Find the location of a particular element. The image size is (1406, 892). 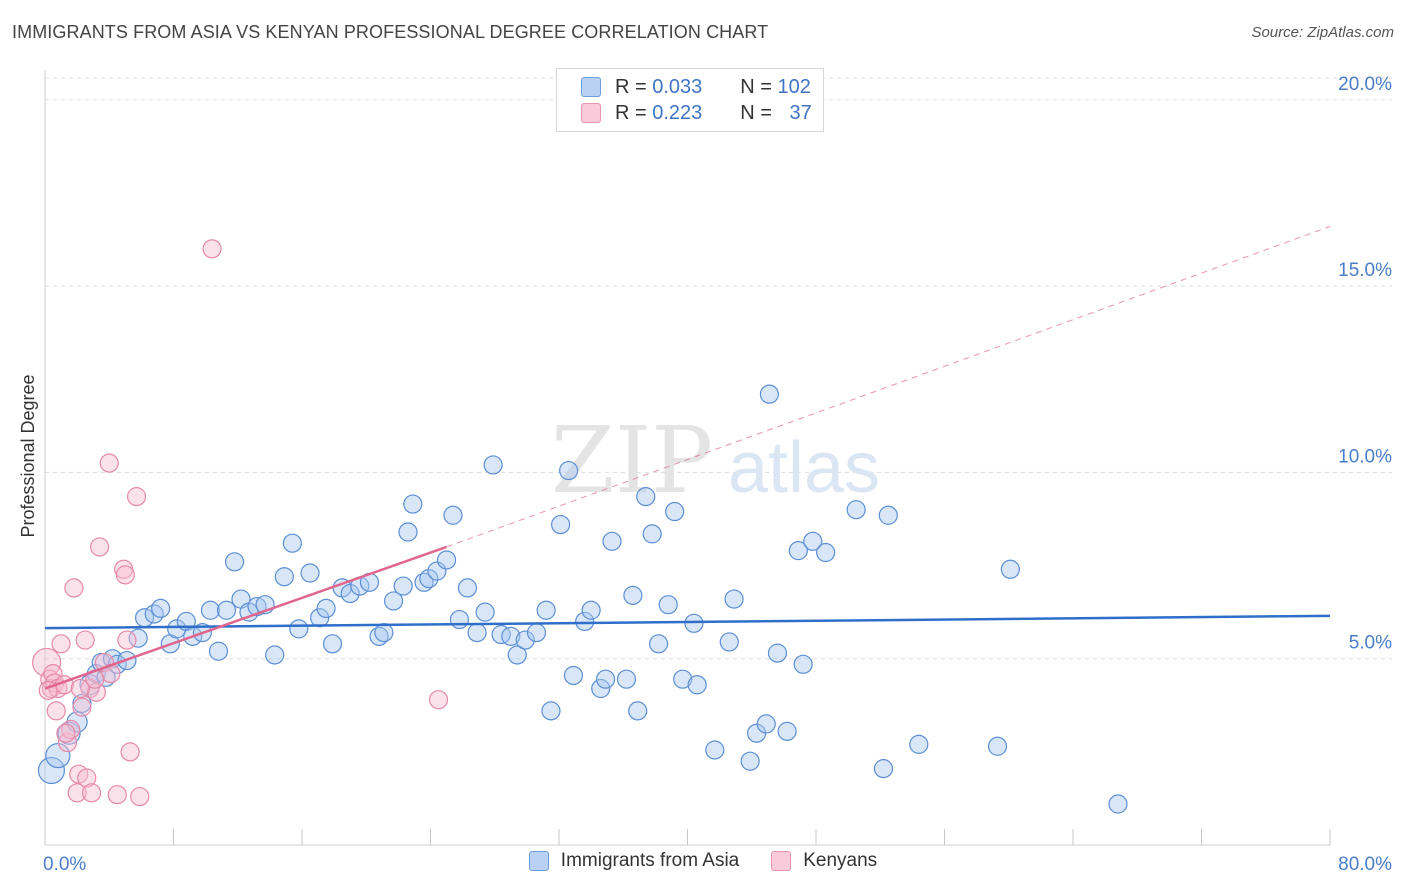

trend-line-kenyans is located at coordinates (245, 617).